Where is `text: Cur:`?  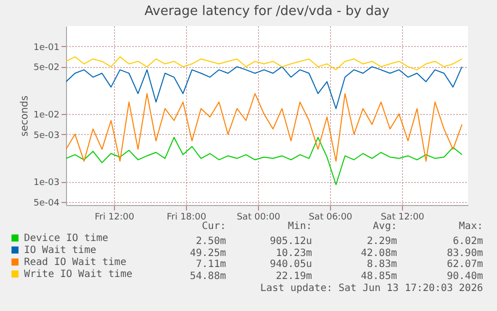
text: Cur: is located at coordinates (214, 227).